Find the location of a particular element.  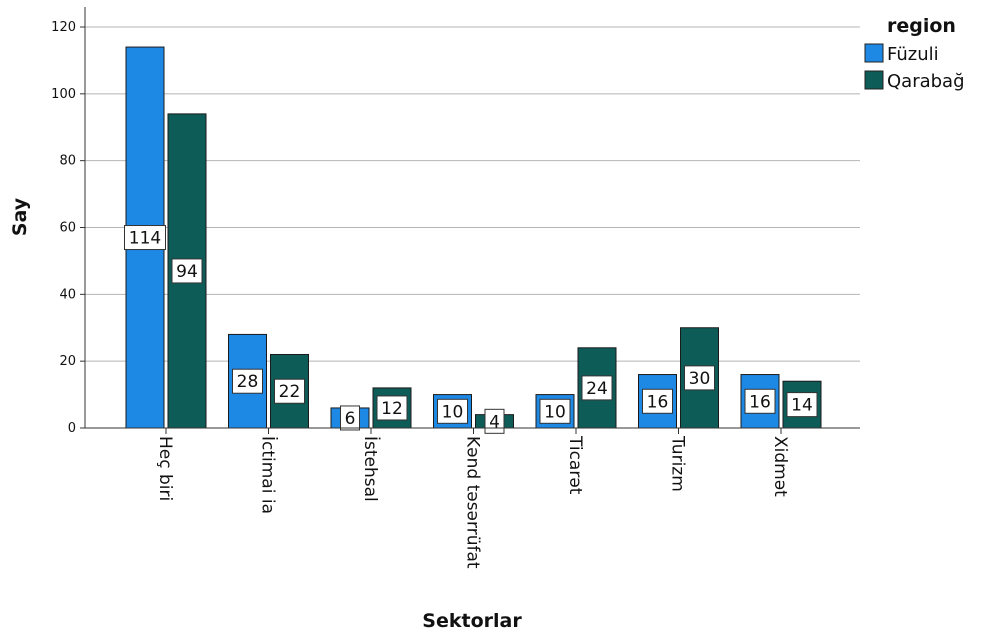

data-label: 94 is located at coordinates (187, 272).